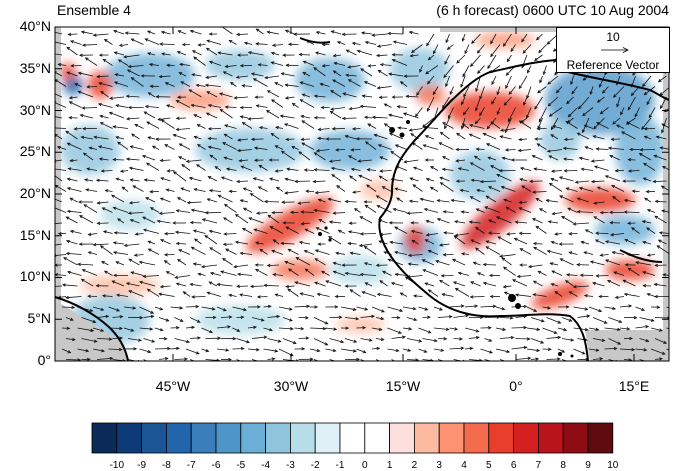  I want to click on colorbar-tick-label: 8, so click(563, 465).